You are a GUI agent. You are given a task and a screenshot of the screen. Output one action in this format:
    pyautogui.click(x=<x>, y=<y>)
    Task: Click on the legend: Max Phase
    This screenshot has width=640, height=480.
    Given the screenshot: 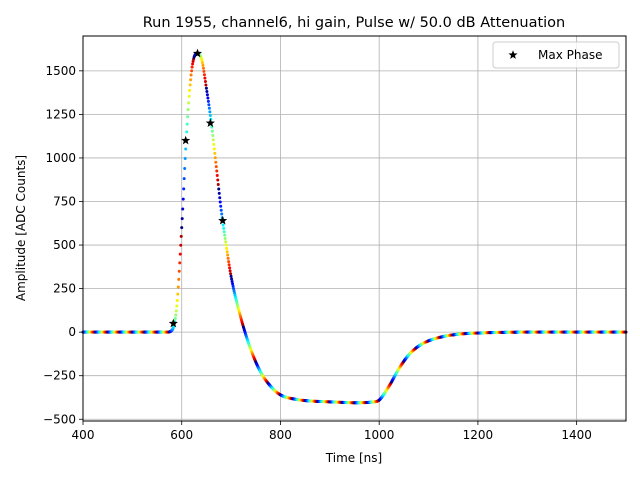 What is the action you would take?
    pyautogui.click(x=556, y=55)
    